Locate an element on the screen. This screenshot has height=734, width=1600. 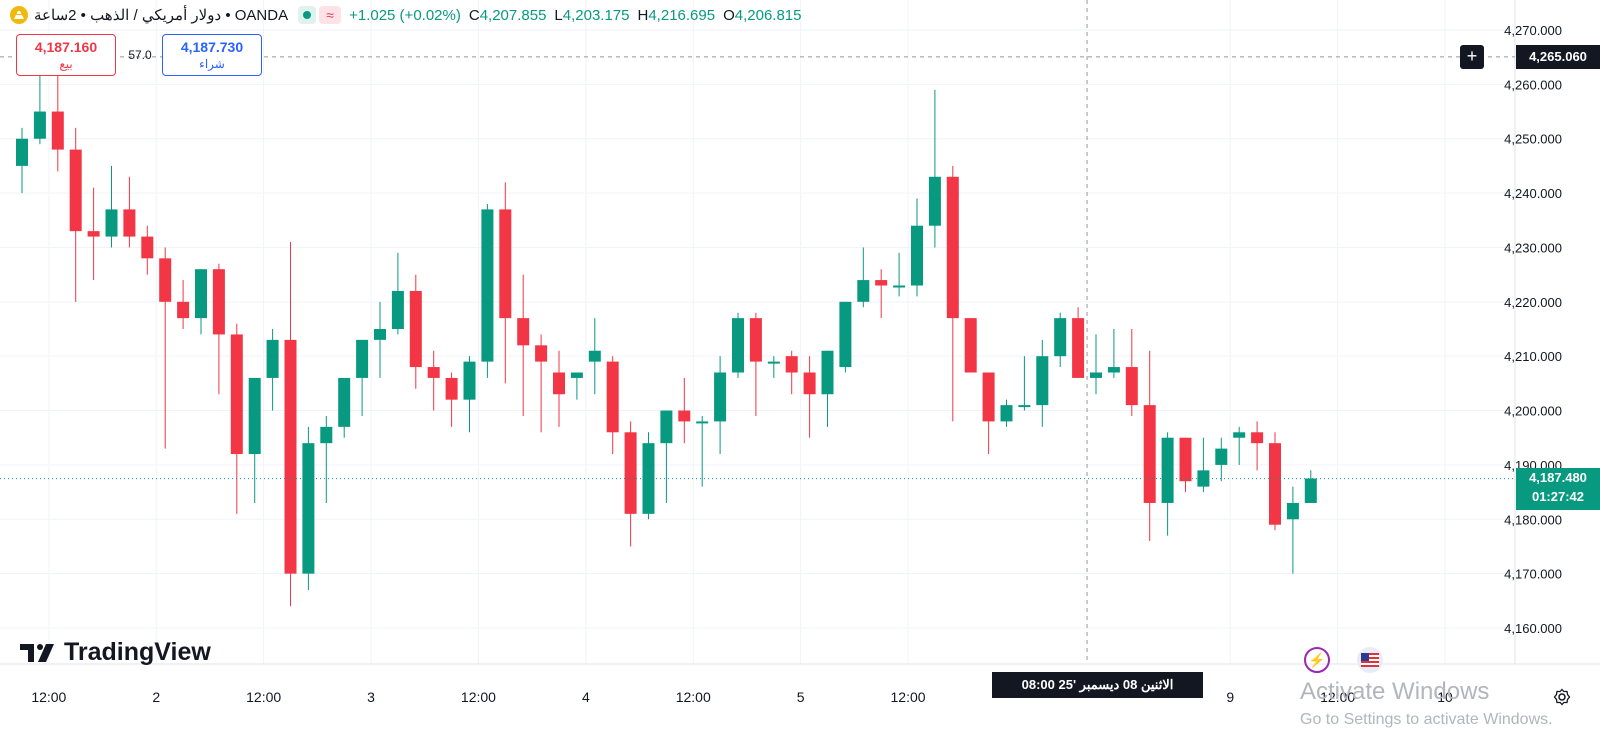
y-tick-label: 4,170.000 is located at coordinates (1533, 574).